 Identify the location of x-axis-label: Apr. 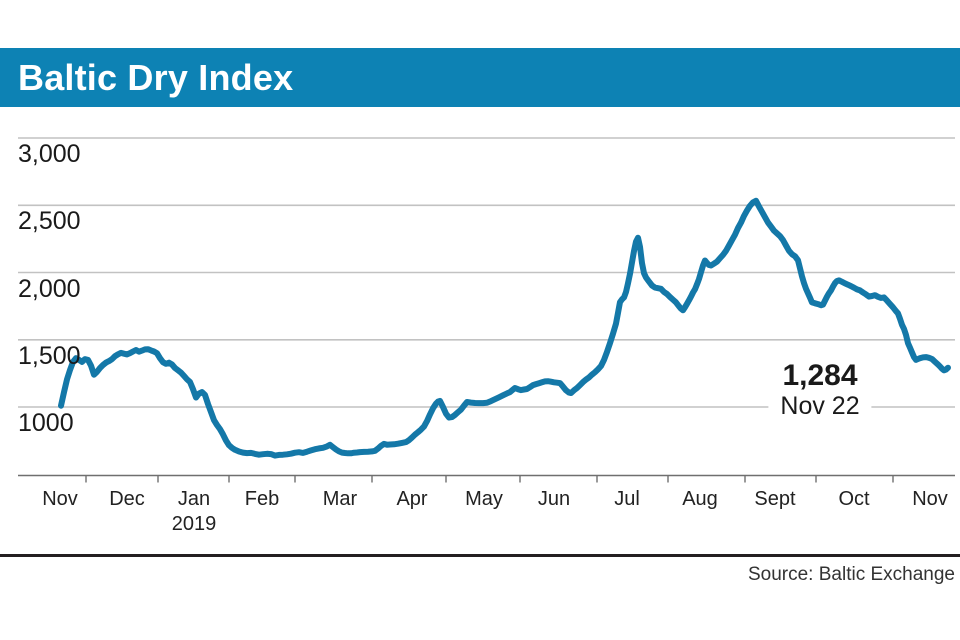
(412, 499).